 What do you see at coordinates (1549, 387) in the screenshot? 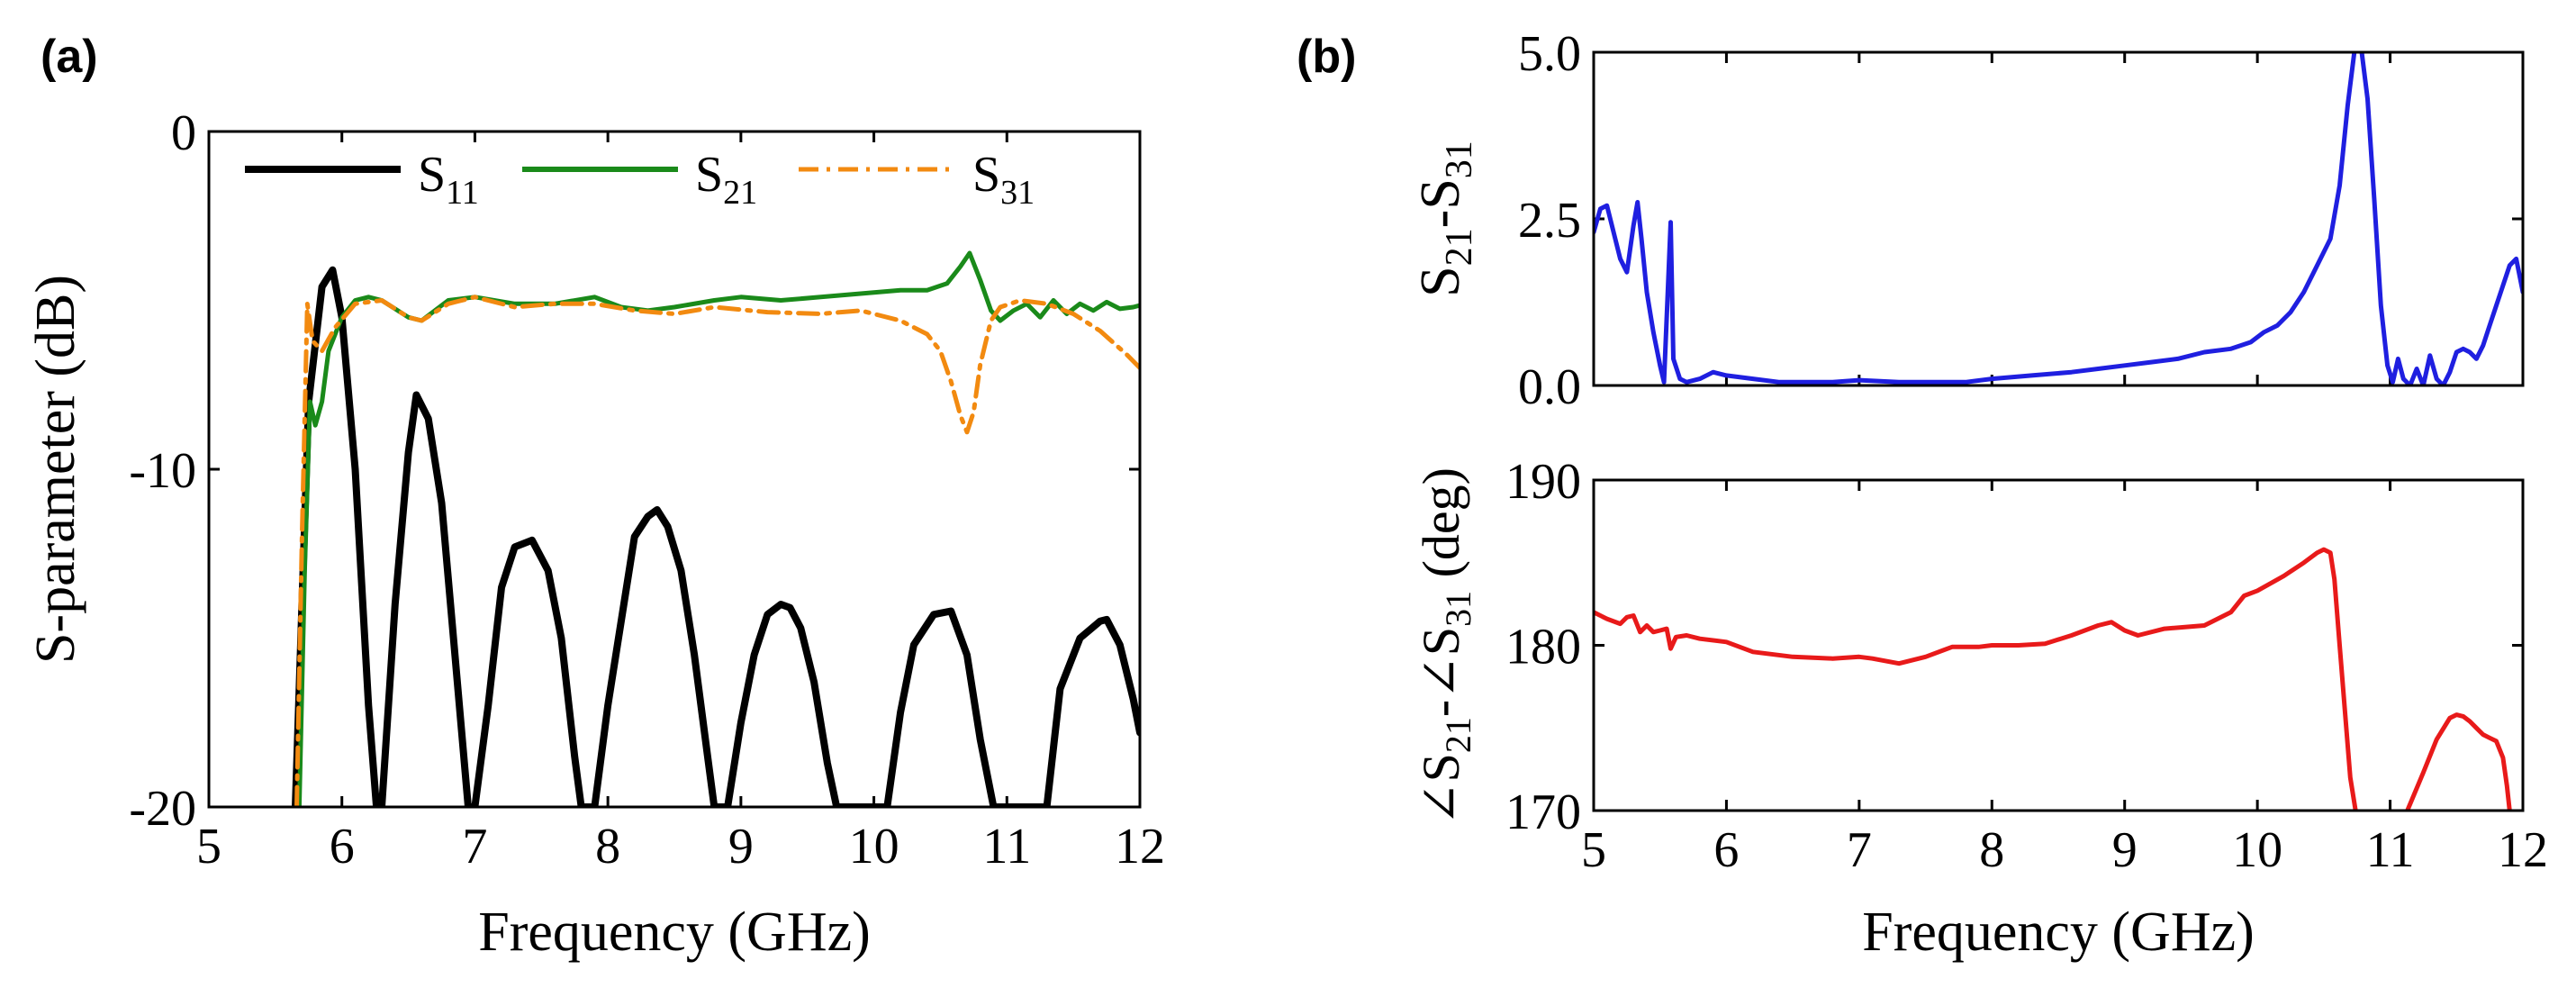
I see `panel-b-top-y-tick-label: 0.0` at bounding box center [1549, 387].